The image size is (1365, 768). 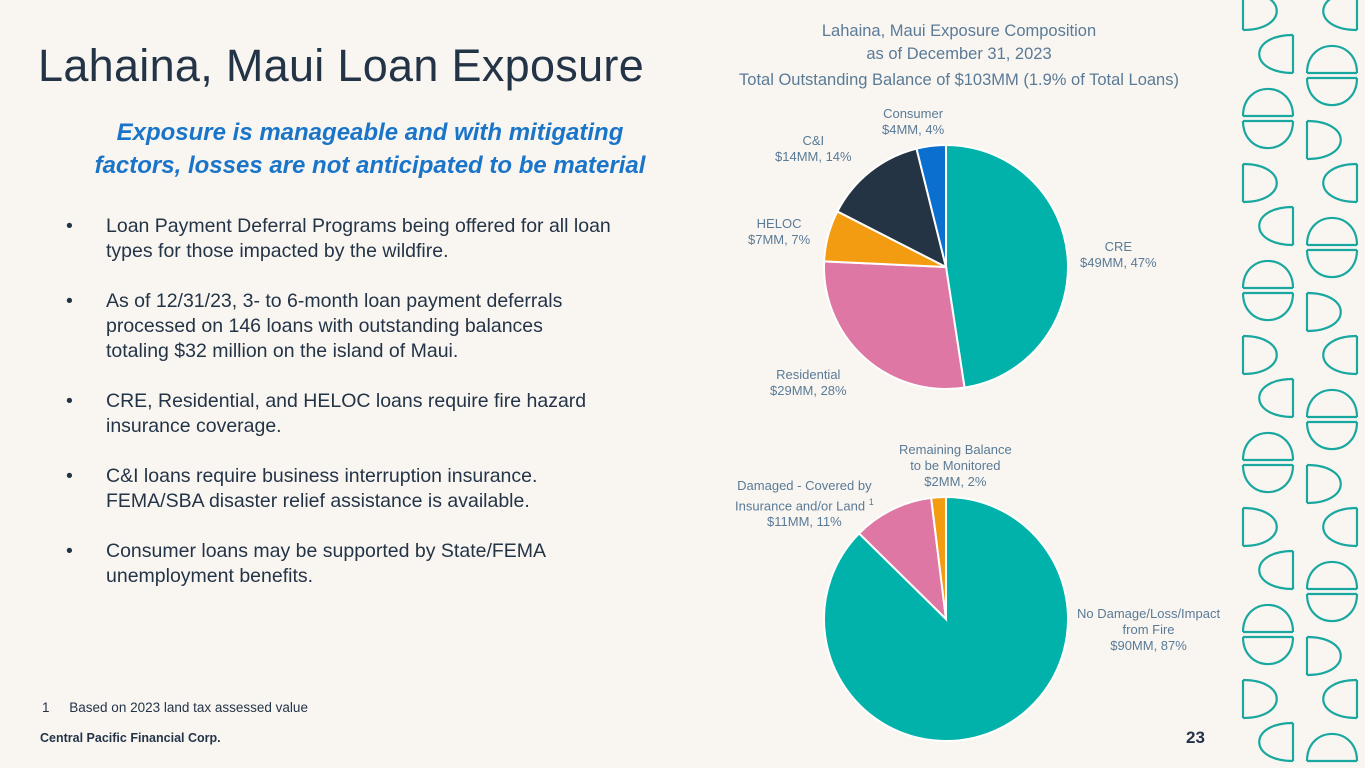 What do you see at coordinates (1149, 613) in the screenshot?
I see `pie2-label-line: No Damage/Loss/Impact` at bounding box center [1149, 613].